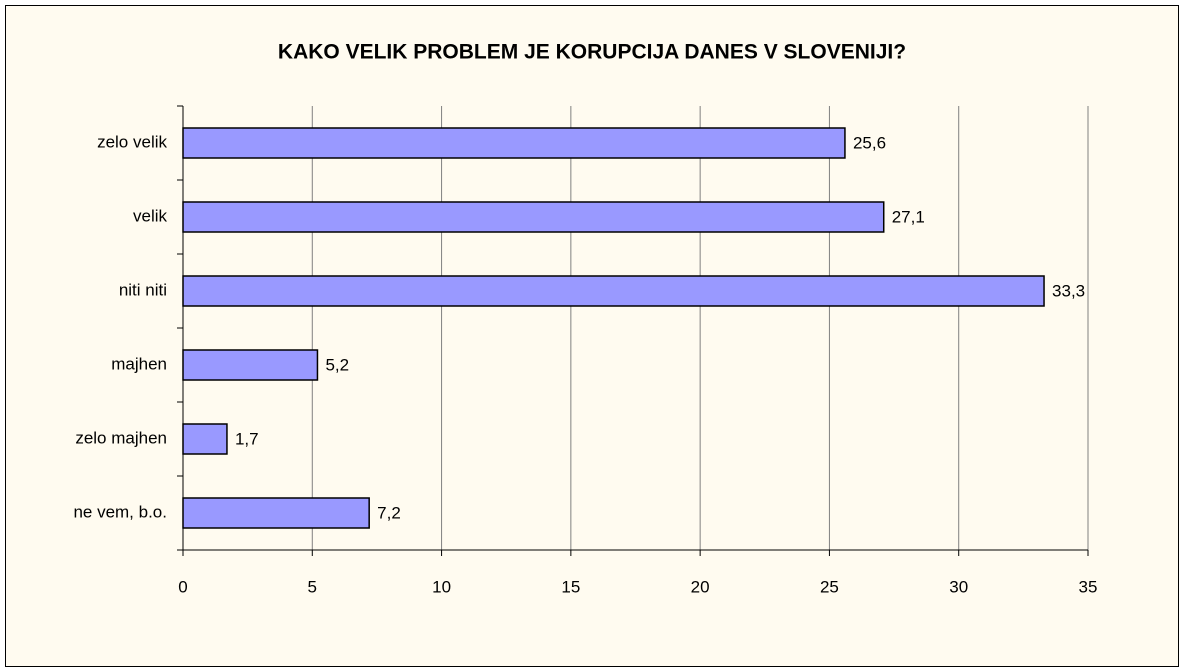 The image size is (1184, 672). What do you see at coordinates (869, 142) in the screenshot?
I see `data-label: 25,6` at bounding box center [869, 142].